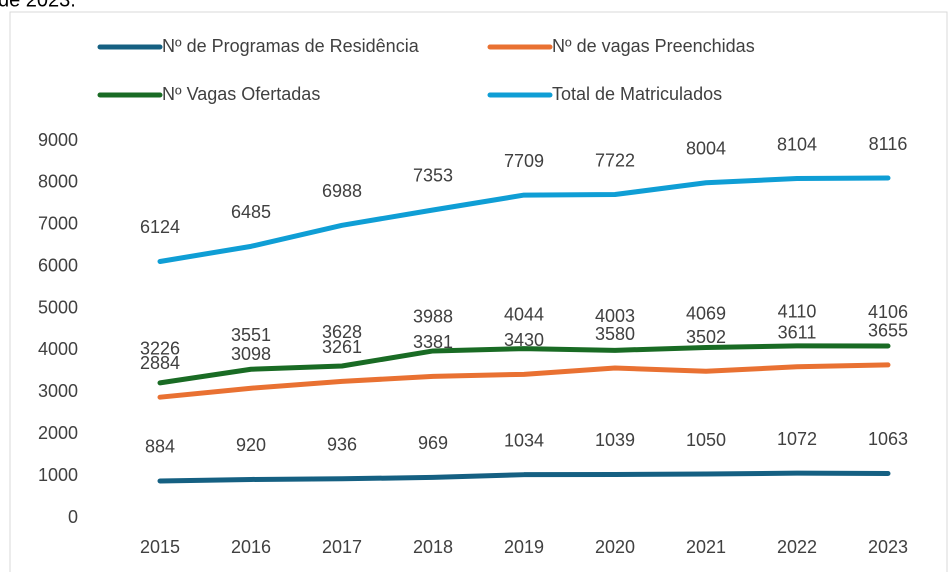 The image size is (950, 572). I want to click on data-label: 4110, so click(797, 312).